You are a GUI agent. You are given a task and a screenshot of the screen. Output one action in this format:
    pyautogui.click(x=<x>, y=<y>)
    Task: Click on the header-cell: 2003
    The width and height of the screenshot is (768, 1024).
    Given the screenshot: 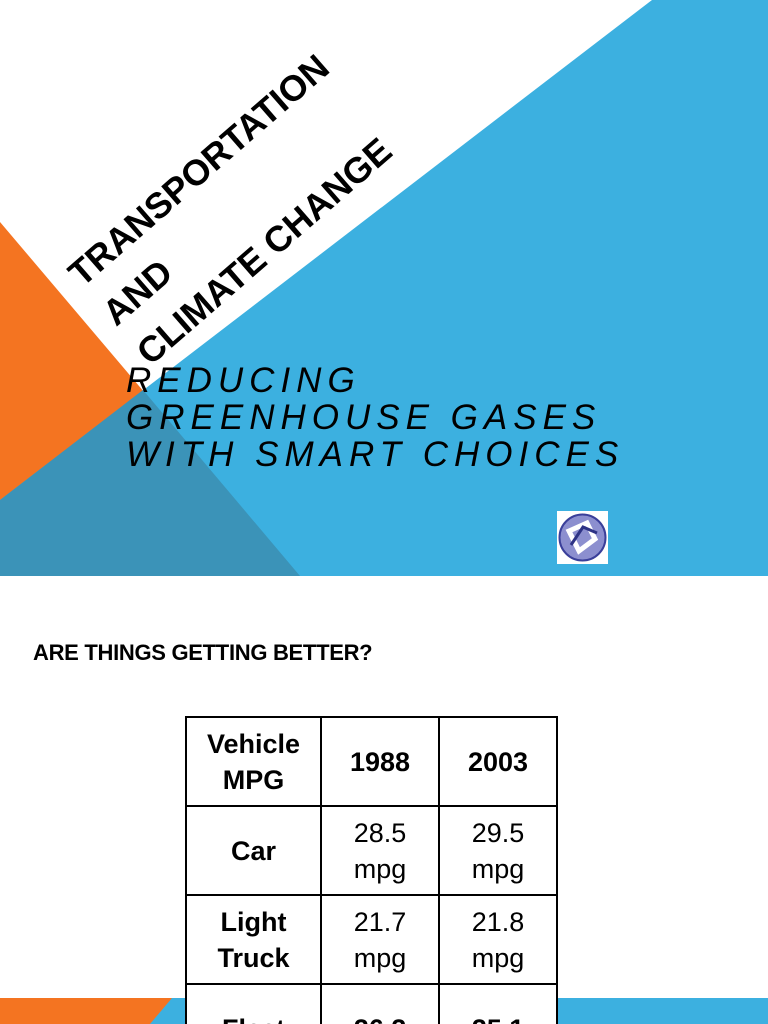 What is the action you would take?
    pyautogui.click(x=498, y=761)
    